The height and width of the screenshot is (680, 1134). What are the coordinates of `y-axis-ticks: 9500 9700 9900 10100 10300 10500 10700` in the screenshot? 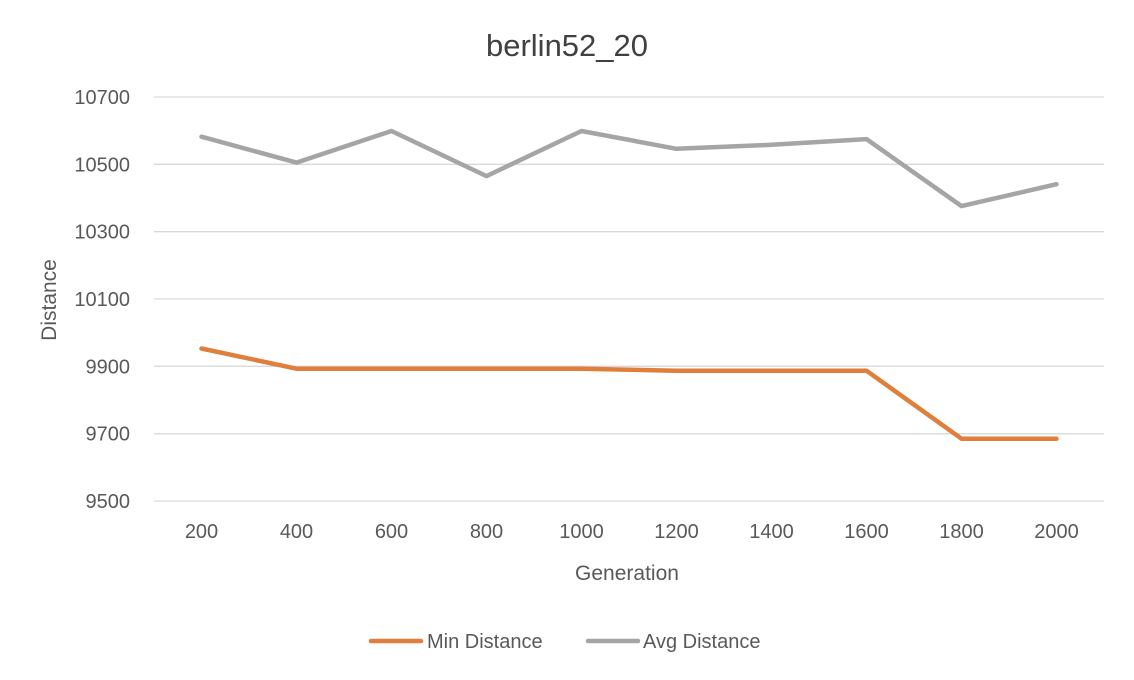 It's located at (102, 300).